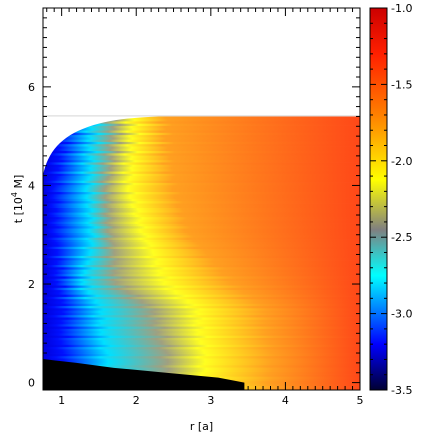 The height and width of the screenshot is (436, 436). Describe the element at coordinates (285, 400) in the screenshot. I see `x-tick-label: 4` at that location.